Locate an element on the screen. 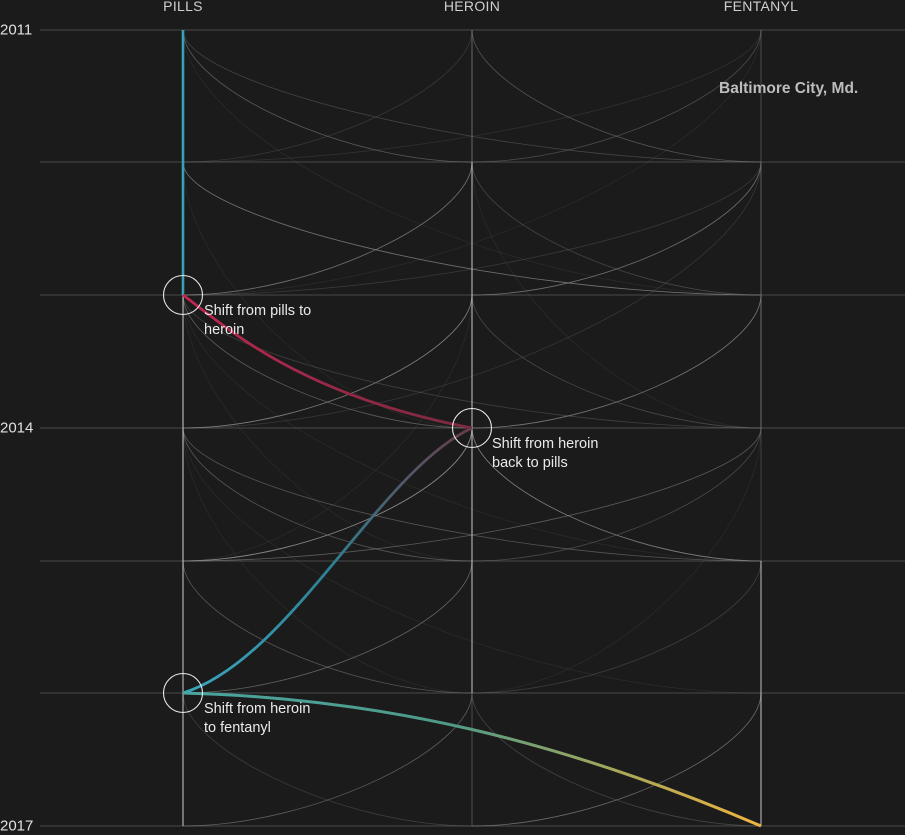 This screenshot has width=905, height=835. highlight-path-pills-to-heroin is located at coordinates (327, 361).